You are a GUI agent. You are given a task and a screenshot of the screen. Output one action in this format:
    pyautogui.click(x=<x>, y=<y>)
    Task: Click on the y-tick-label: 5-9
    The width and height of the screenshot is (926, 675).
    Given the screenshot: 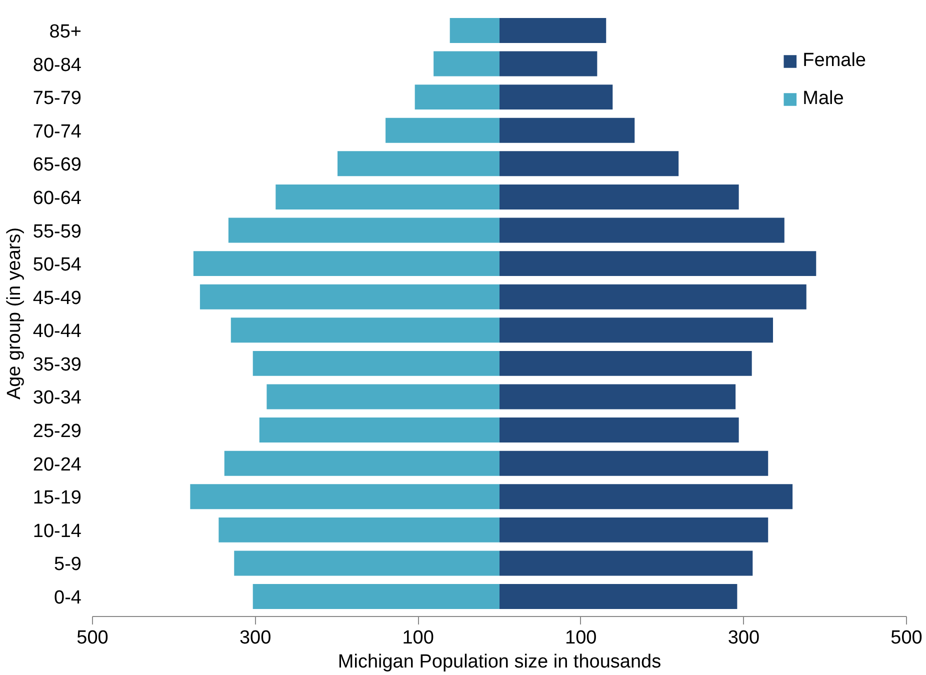 What is the action you would take?
    pyautogui.click(x=68, y=565)
    